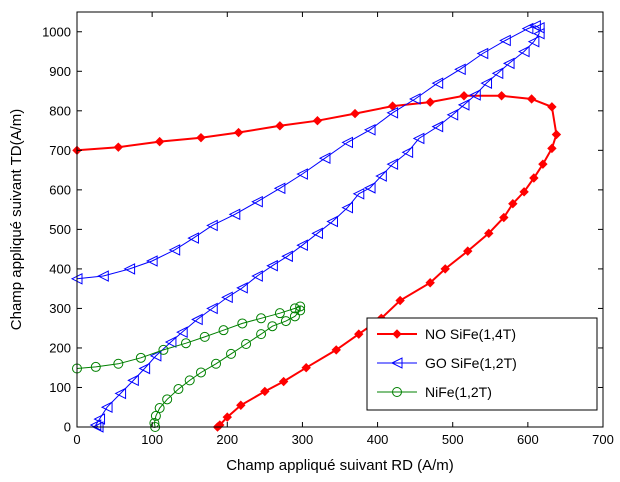 The height and width of the screenshot is (482, 620). Describe the element at coordinates (60, 308) in the screenshot. I see `y-tick-label: 300` at that location.